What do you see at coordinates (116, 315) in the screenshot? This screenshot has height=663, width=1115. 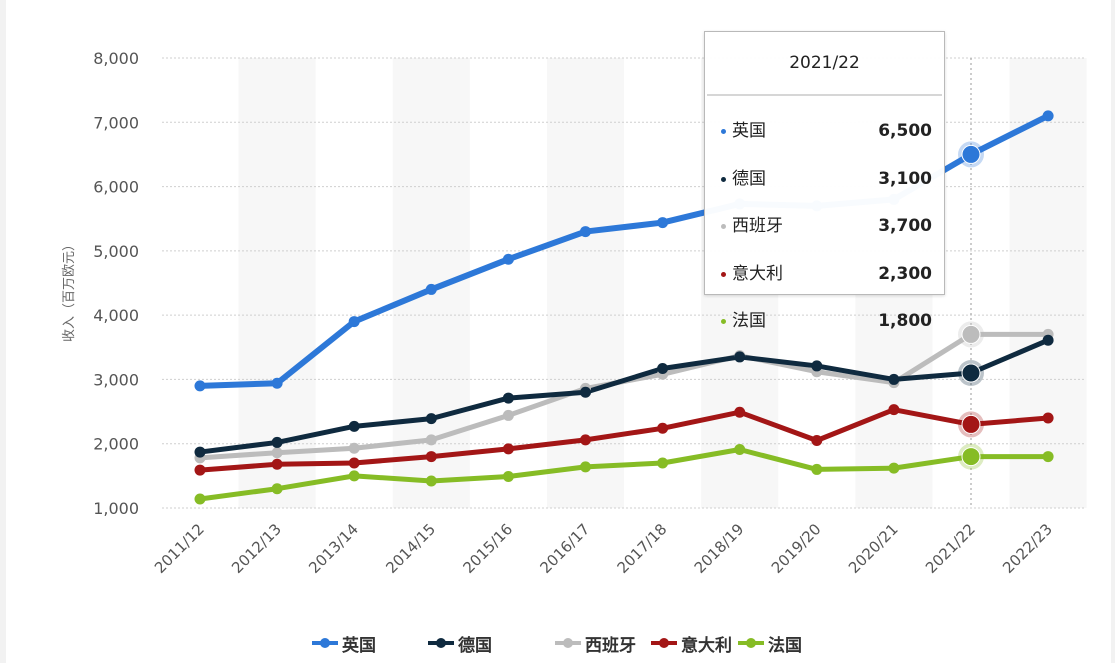 I see `y-tick-label: 4,000` at bounding box center [116, 315].